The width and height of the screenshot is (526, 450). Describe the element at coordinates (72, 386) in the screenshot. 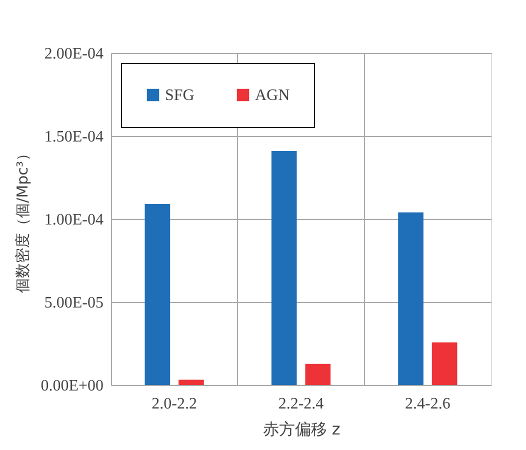

I see `y-tick-label: 0.00E+00` at that location.